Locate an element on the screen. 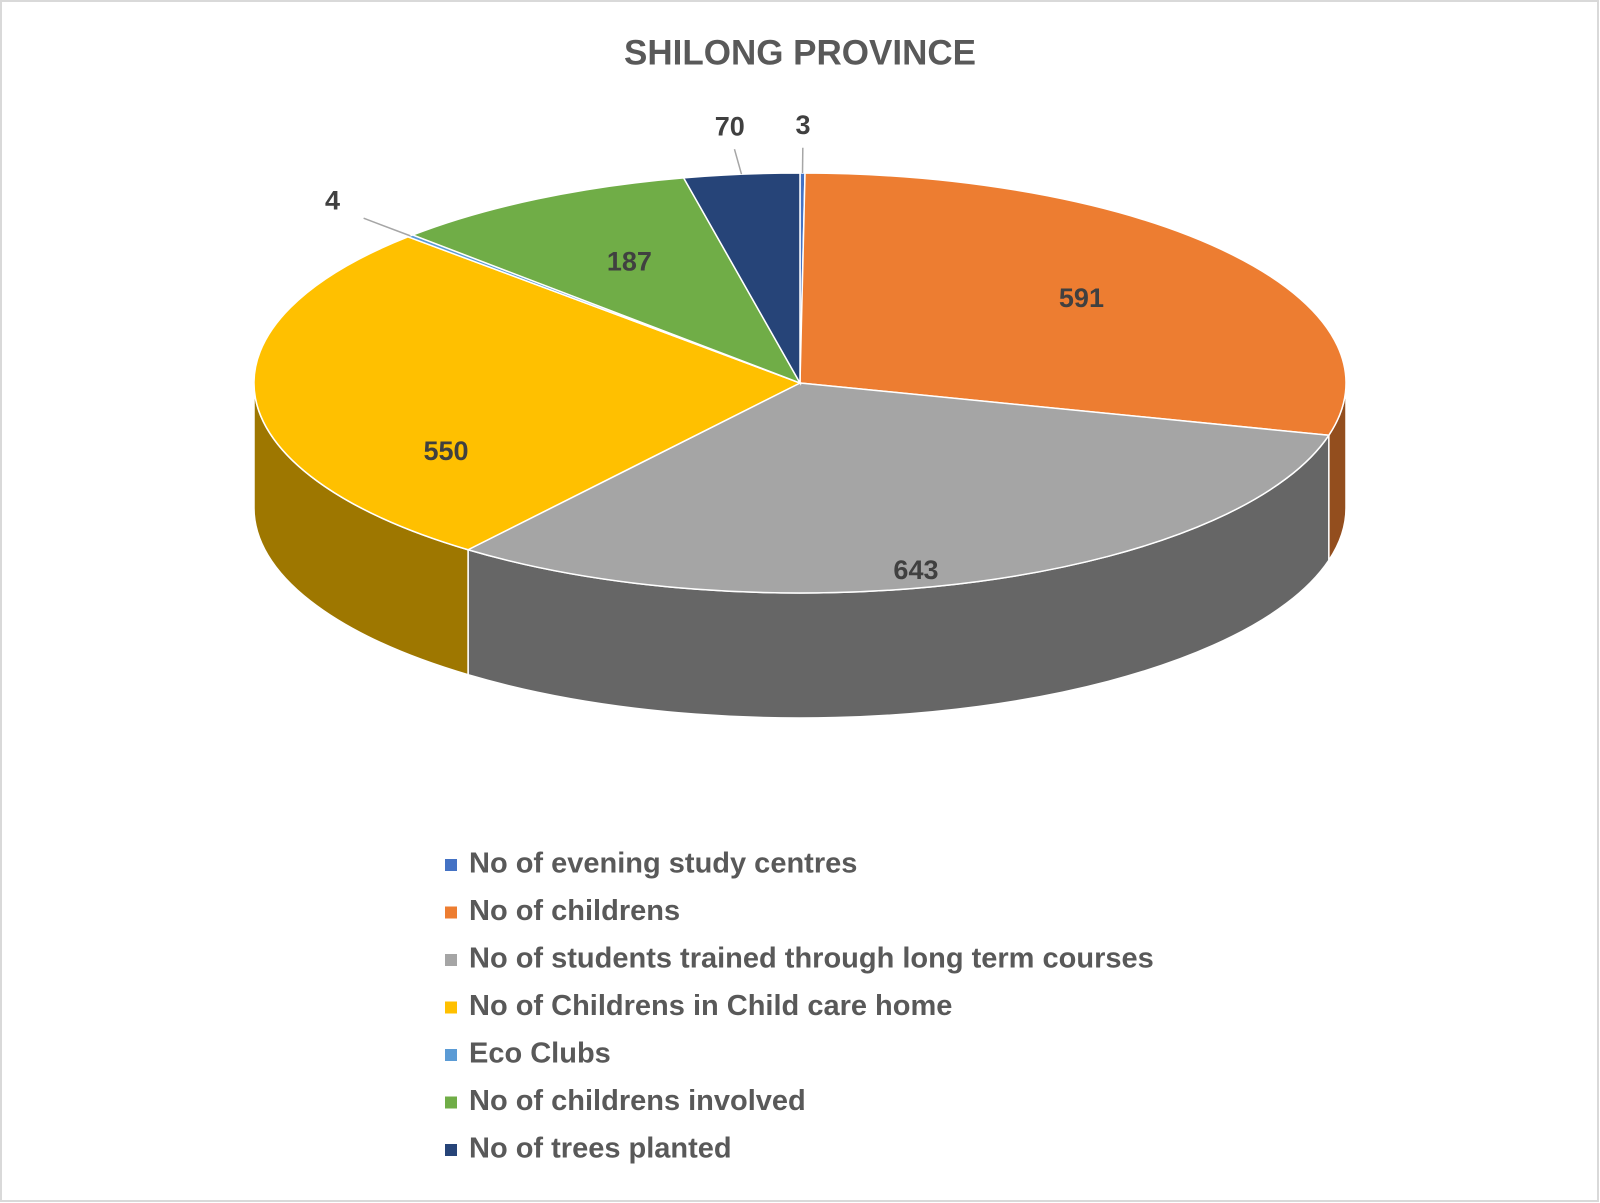 This screenshot has height=1203, width=1600. data-label: 187 is located at coordinates (629, 261).